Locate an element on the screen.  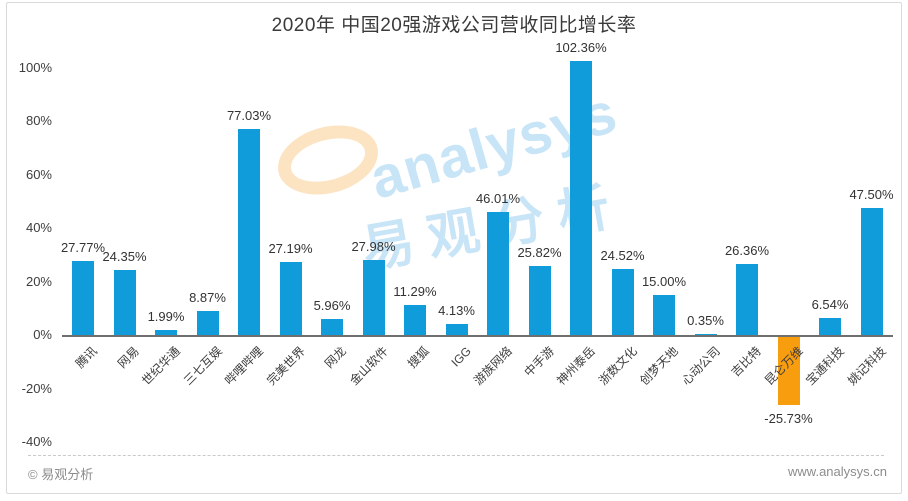
category-label: 心动公司 is located at coordinates (700, 366).